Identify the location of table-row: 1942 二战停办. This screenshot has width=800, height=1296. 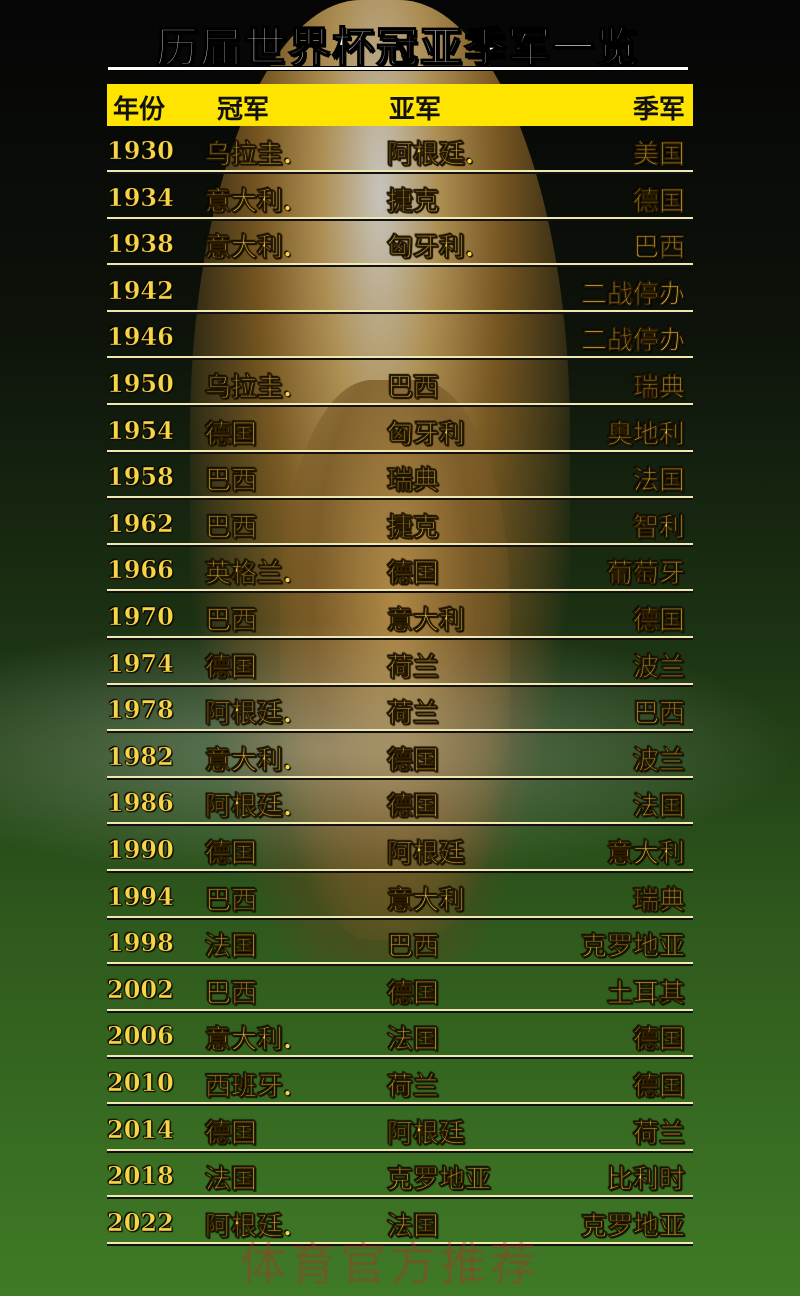
(400, 293).